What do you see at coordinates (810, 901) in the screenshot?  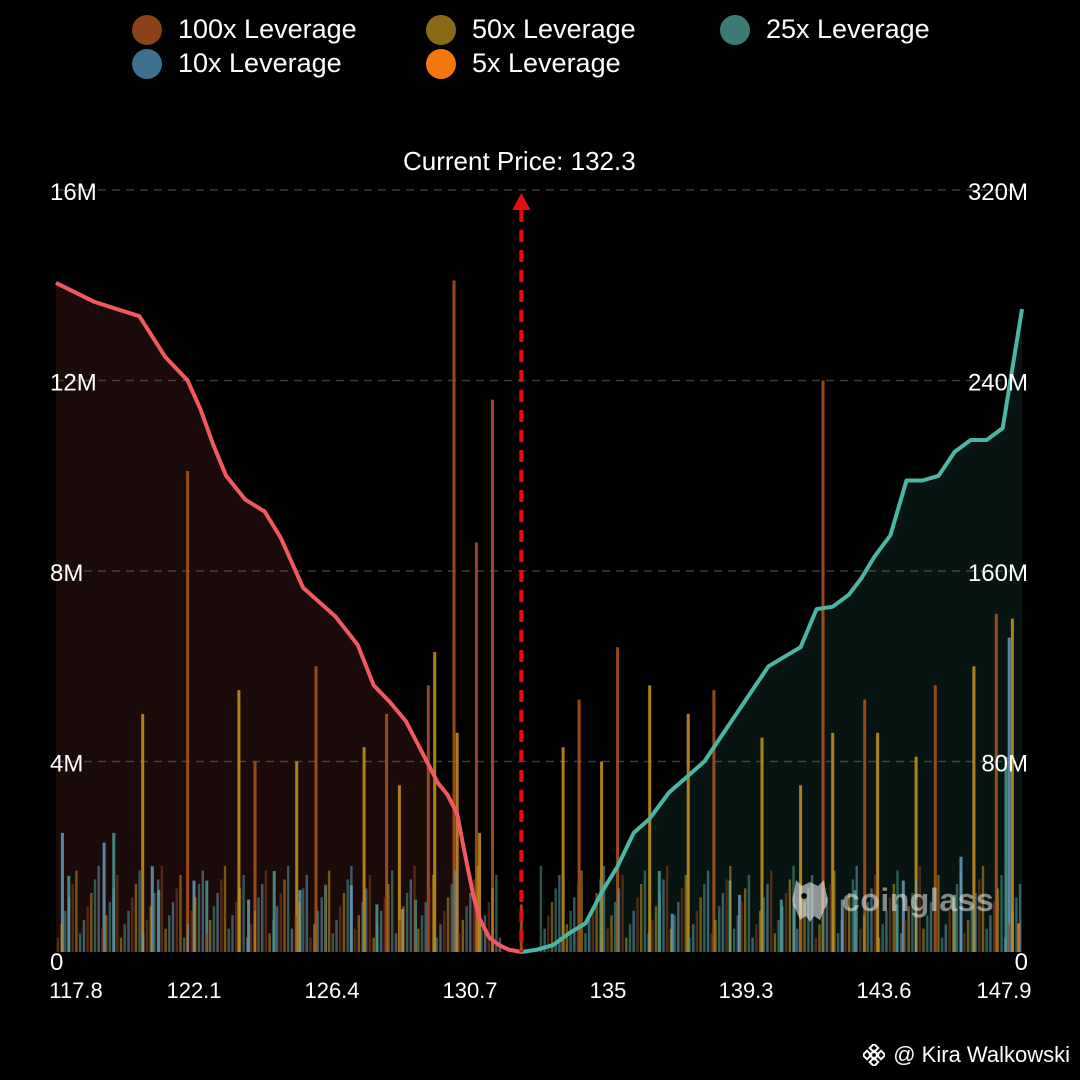 I see `coinglass-icon` at bounding box center [810, 901].